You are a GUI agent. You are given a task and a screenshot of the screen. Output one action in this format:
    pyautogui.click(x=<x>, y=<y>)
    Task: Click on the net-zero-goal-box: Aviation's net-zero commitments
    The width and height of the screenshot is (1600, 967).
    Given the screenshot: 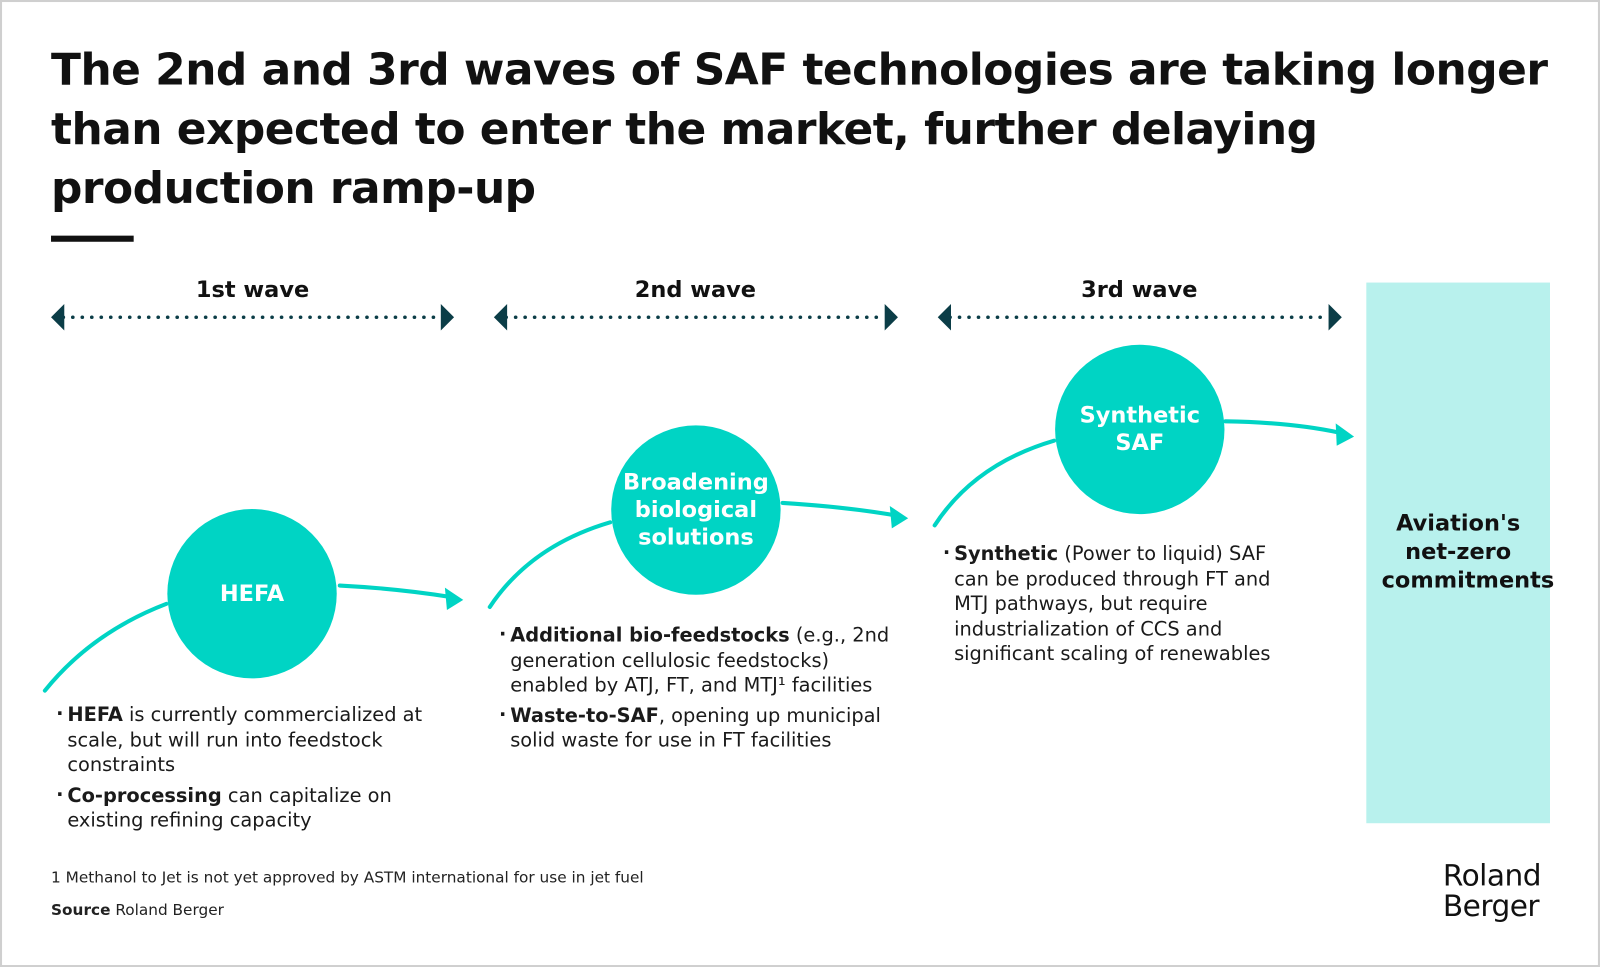 What is the action you would take?
    pyautogui.click(x=1460, y=553)
    